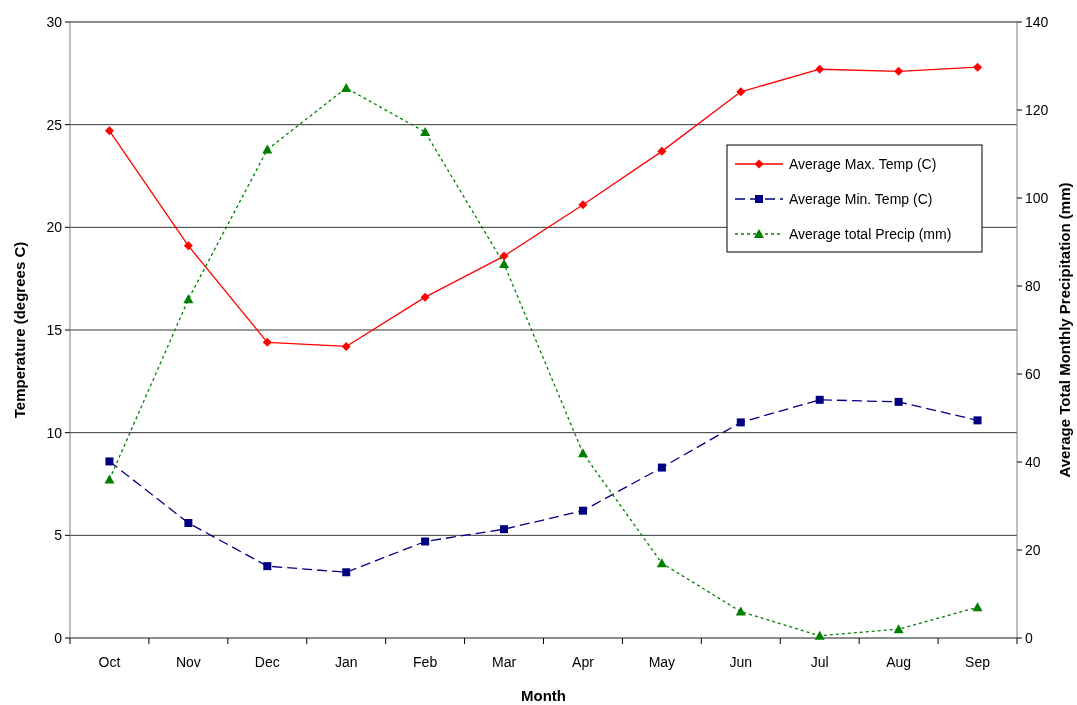 The height and width of the screenshot is (705, 1077). I want to click on x-tick-label: Nov, so click(188, 662).